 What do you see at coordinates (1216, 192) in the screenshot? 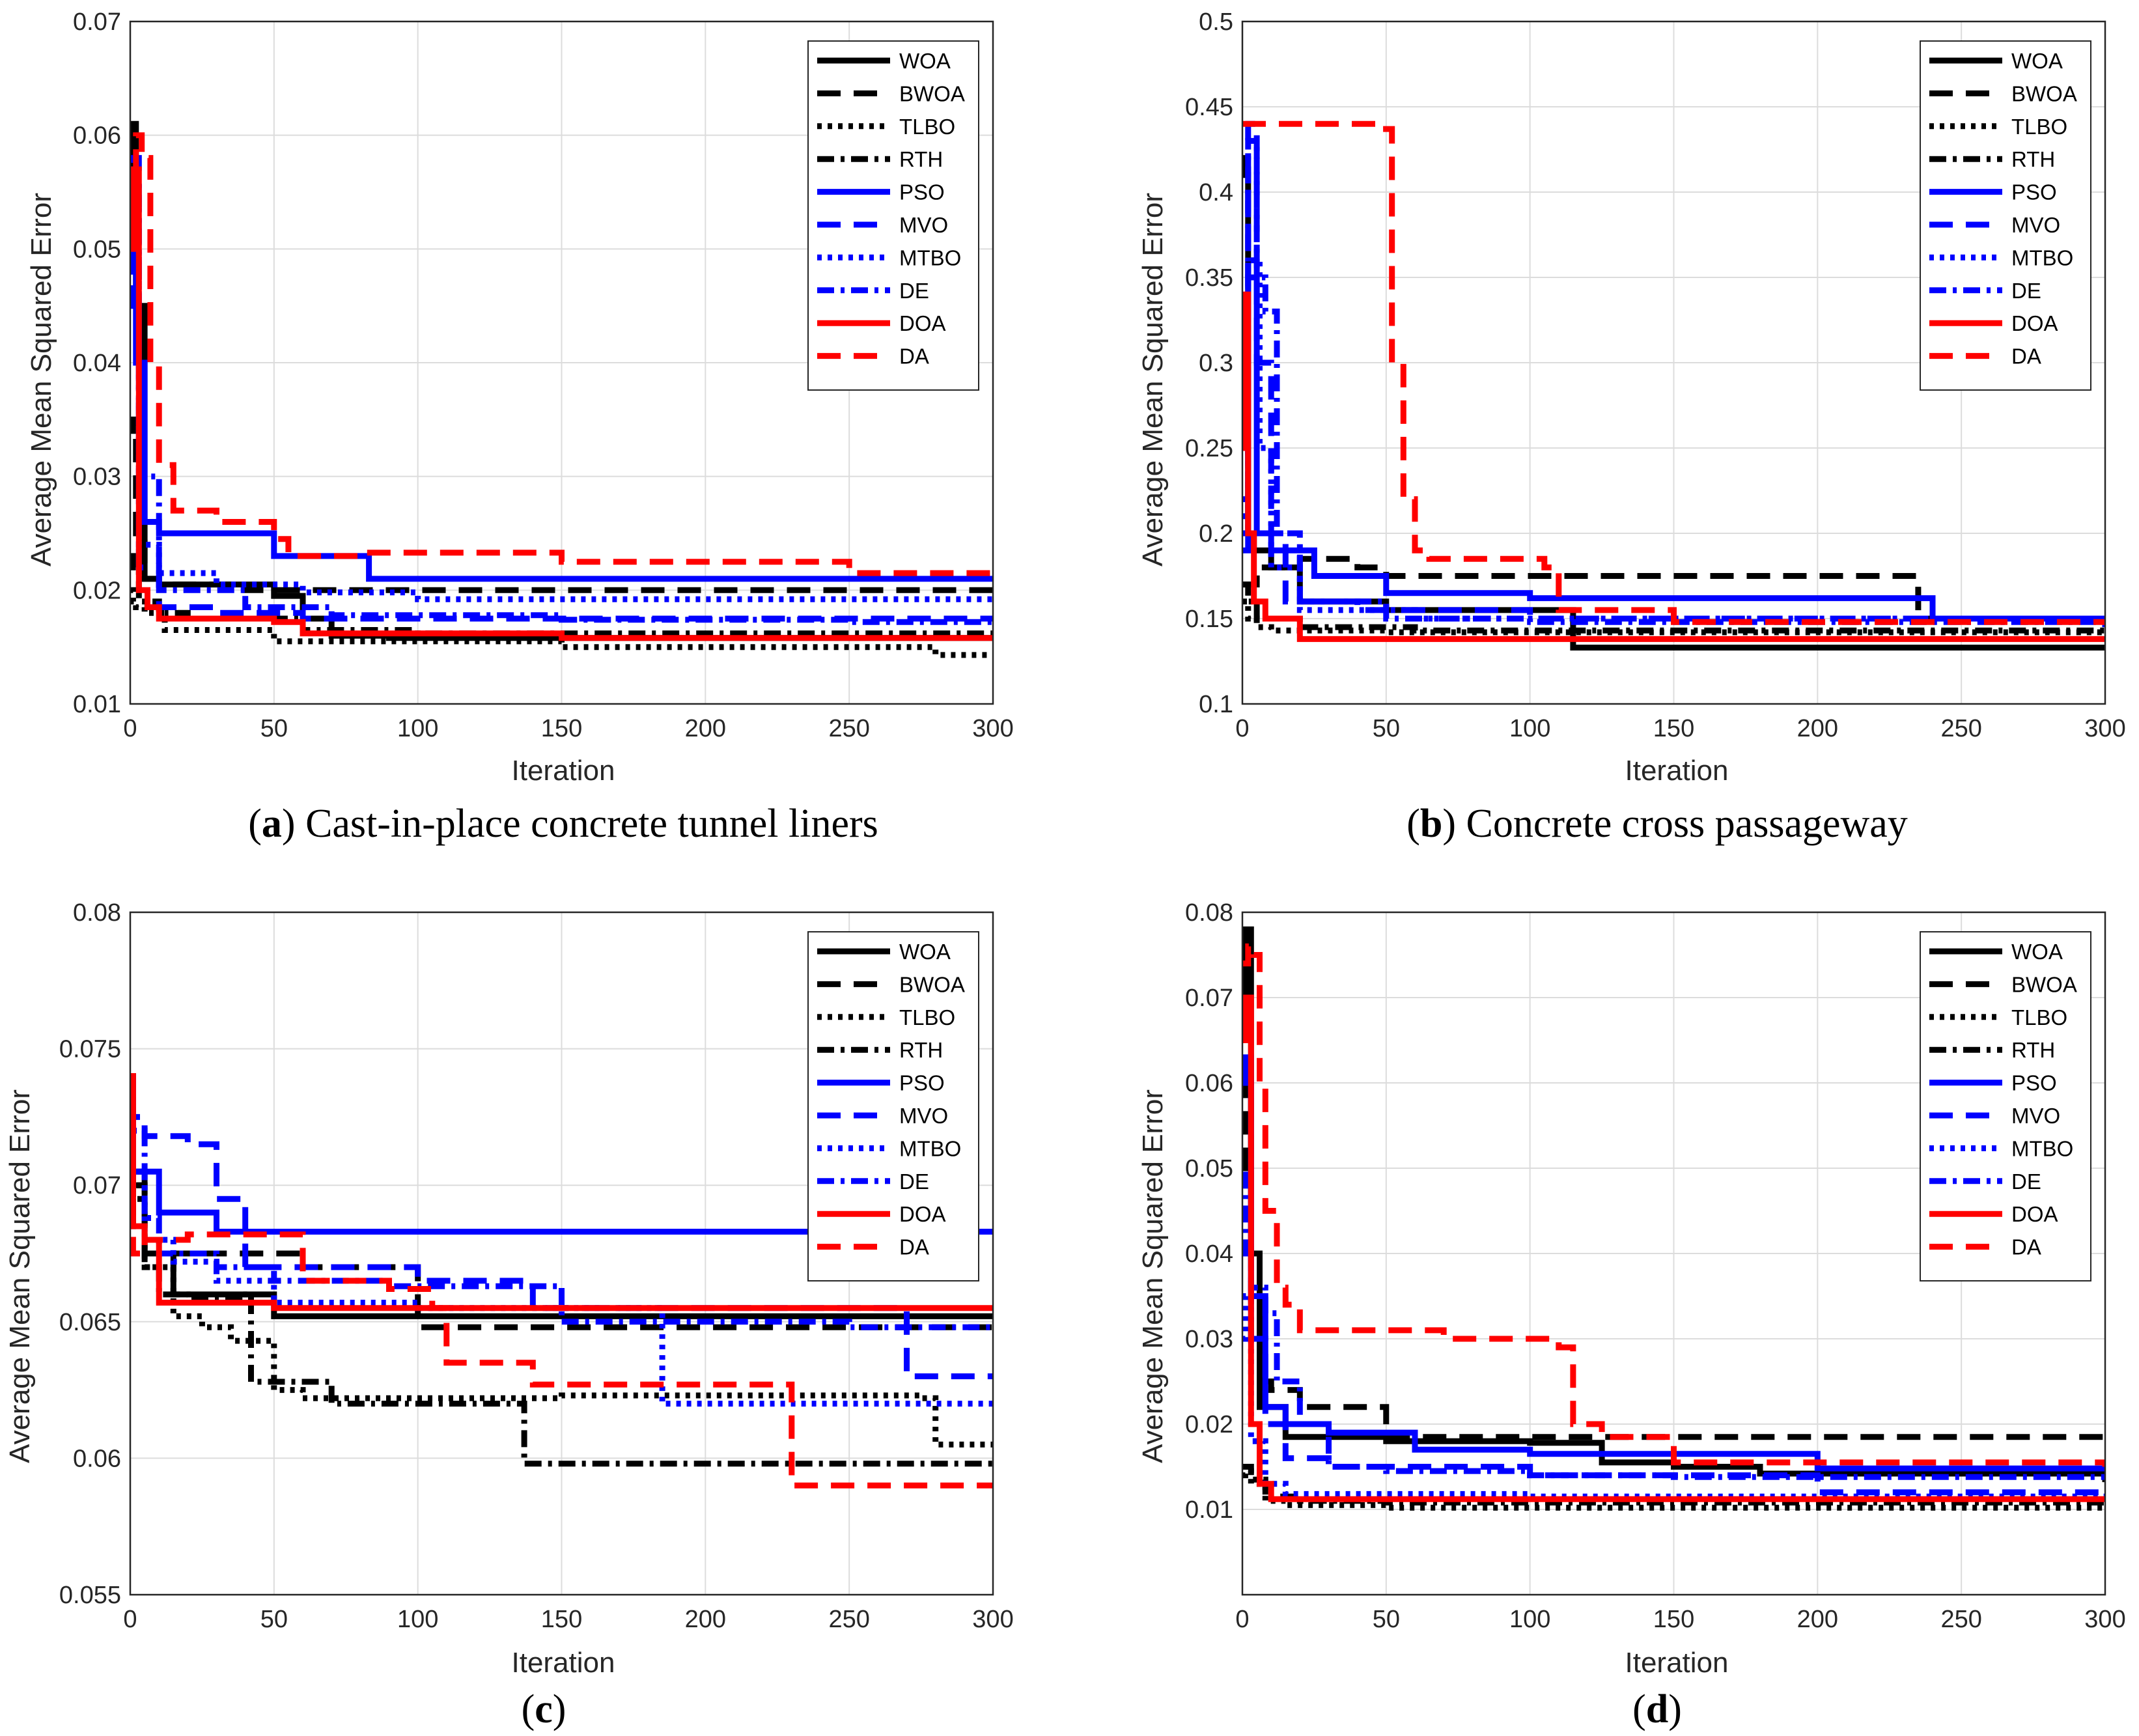
I see `y-tick-label: 0.4` at bounding box center [1216, 192].